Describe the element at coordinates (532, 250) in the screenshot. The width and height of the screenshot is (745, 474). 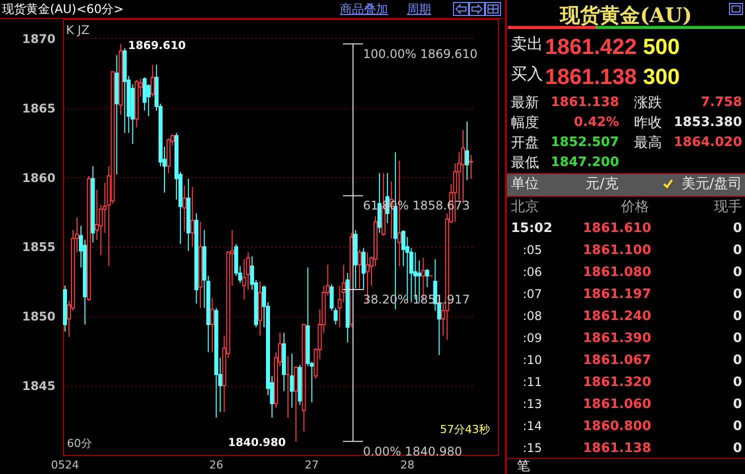
I see `text: :05` at that location.